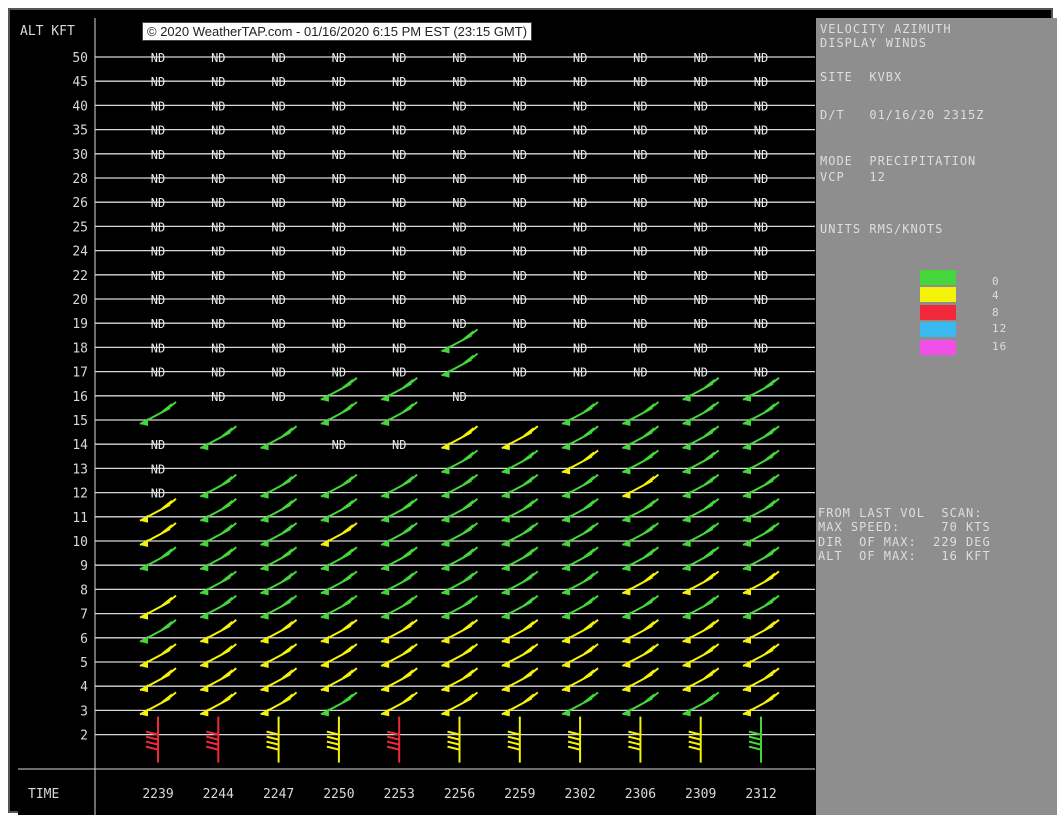 This screenshot has width=1057, height=815. Describe the element at coordinates (43, 794) in the screenshot. I see `time-axis-title: TIME` at that location.